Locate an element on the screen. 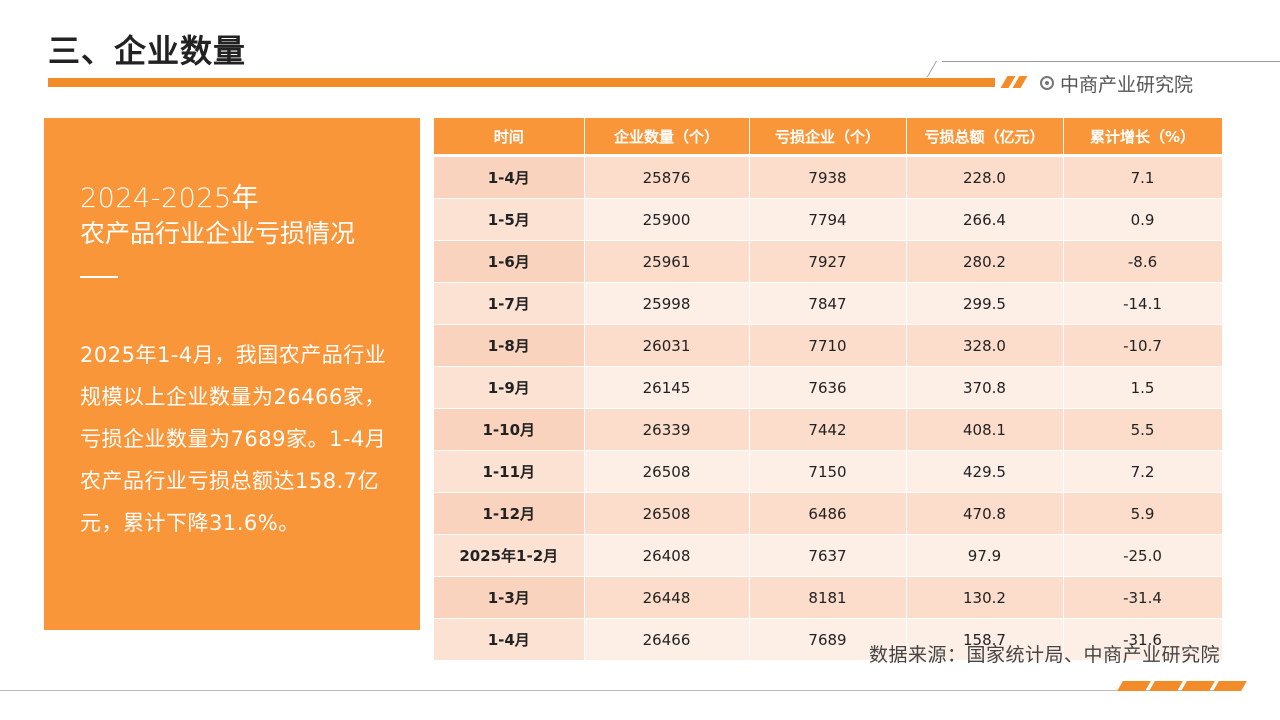  column-header: 累计增长（%） is located at coordinates (1143, 137).